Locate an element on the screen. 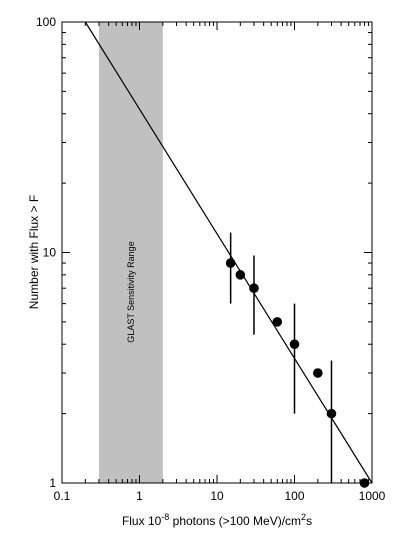 The height and width of the screenshot is (543, 415). x-axis-label-part: s is located at coordinates (309, 521).